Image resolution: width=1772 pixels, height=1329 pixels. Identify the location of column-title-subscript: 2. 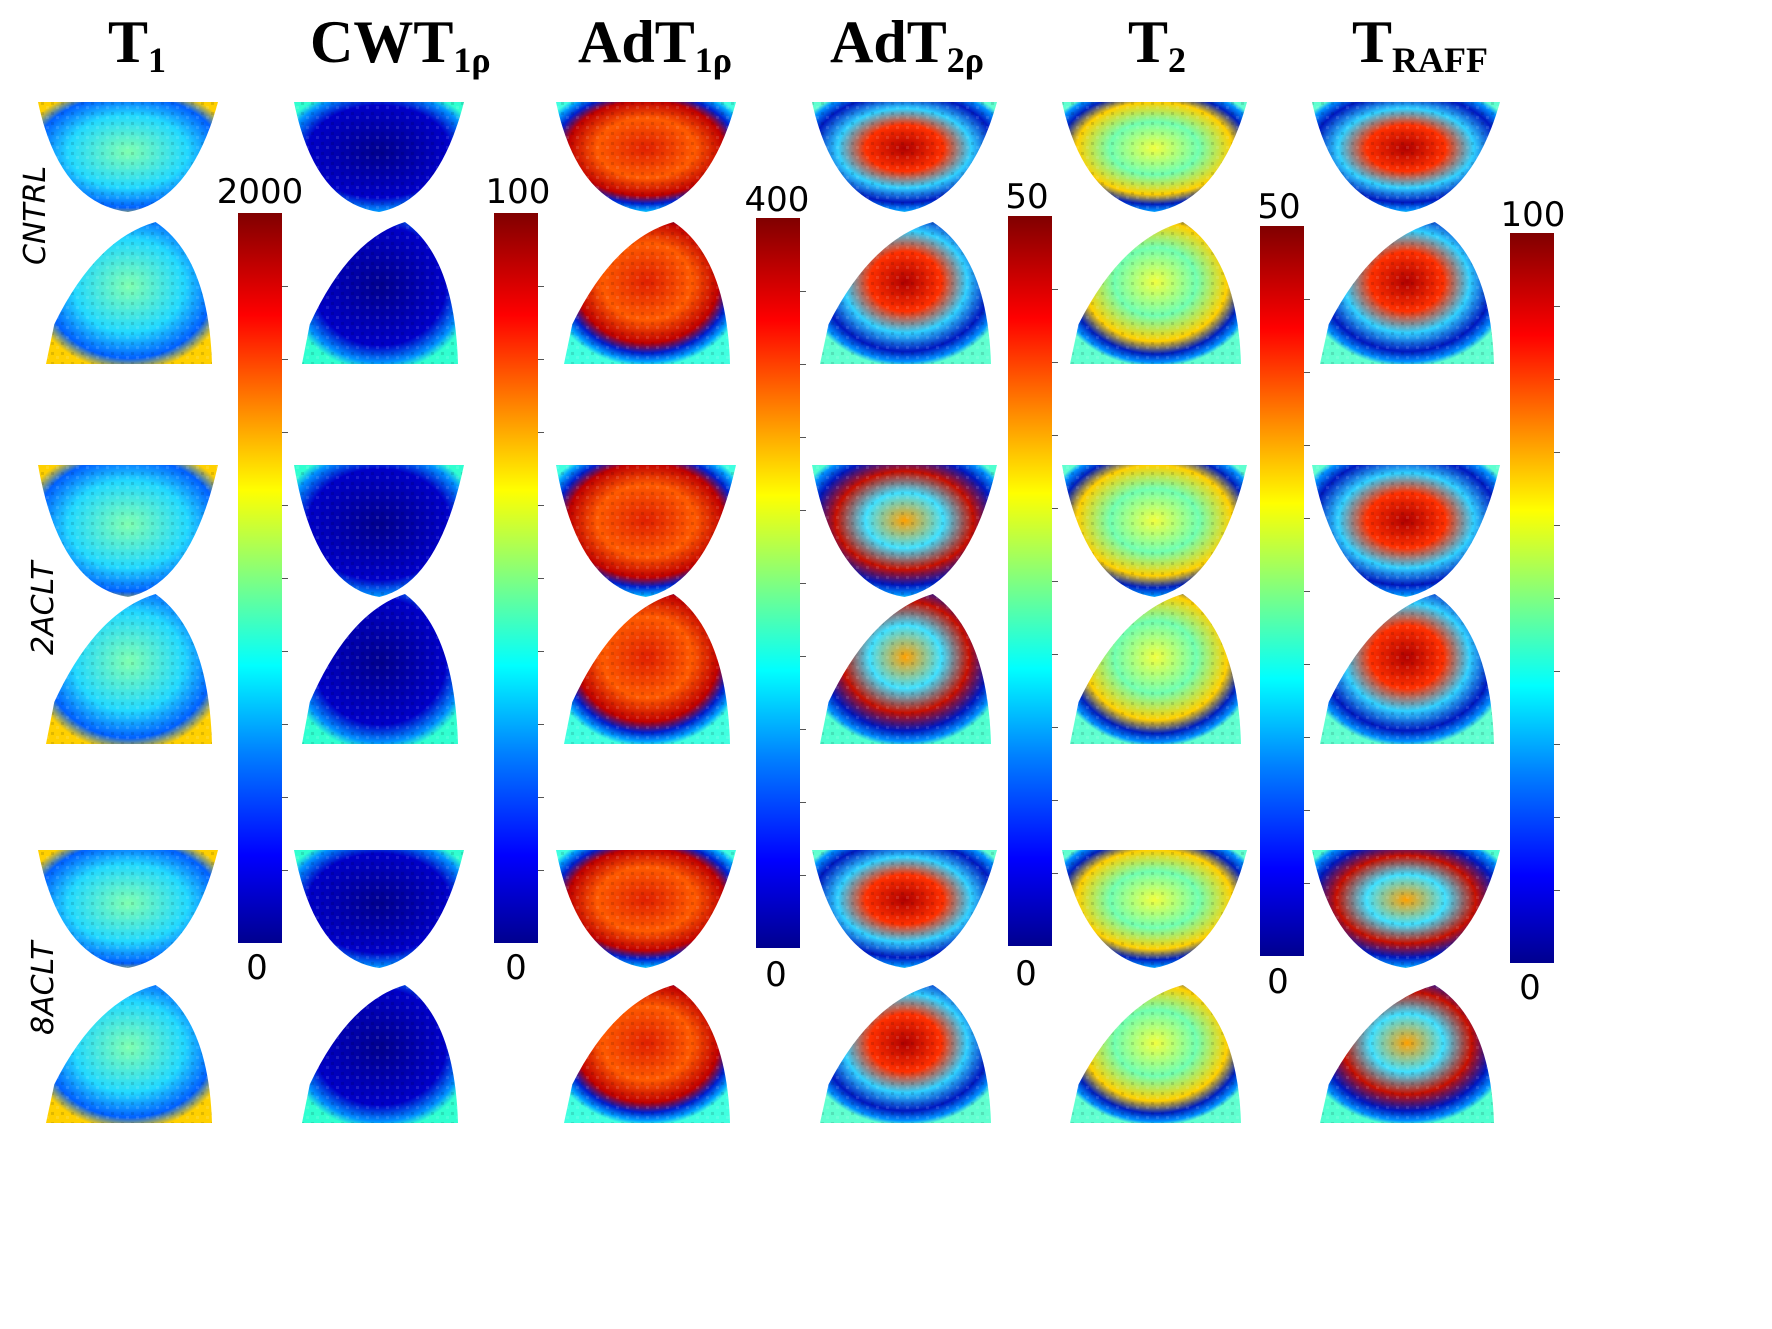
(1177, 60).